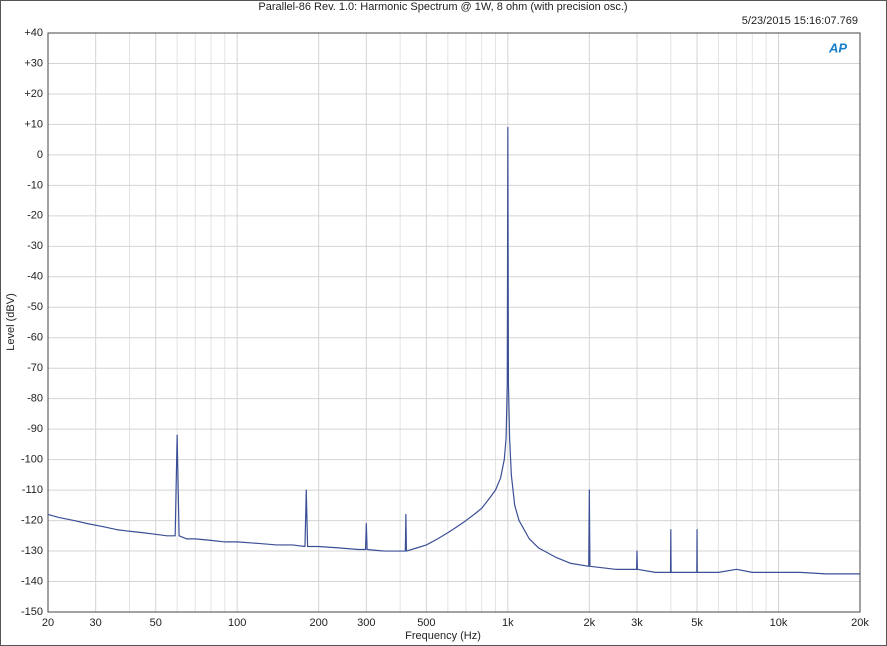 Image resolution: width=887 pixels, height=646 pixels. Describe the element at coordinates (33, 124) in the screenshot. I see `y-tick-label: +10` at that location.